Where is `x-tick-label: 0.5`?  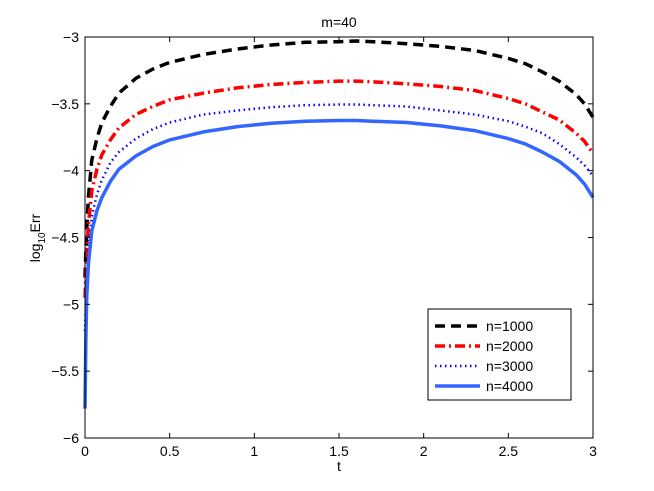 x-tick-label: 0.5 is located at coordinates (170, 451).